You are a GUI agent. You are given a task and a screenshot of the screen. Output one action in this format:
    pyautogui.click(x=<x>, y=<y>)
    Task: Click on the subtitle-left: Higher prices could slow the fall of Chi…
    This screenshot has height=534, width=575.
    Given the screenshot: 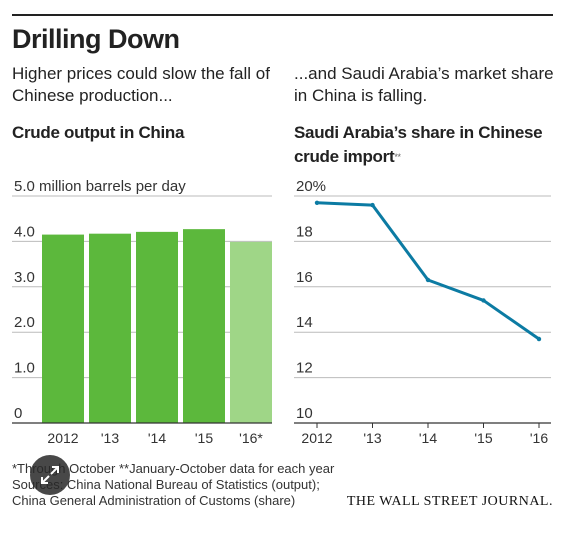 What is the action you would take?
    pyautogui.click(x=141, y=84)
    